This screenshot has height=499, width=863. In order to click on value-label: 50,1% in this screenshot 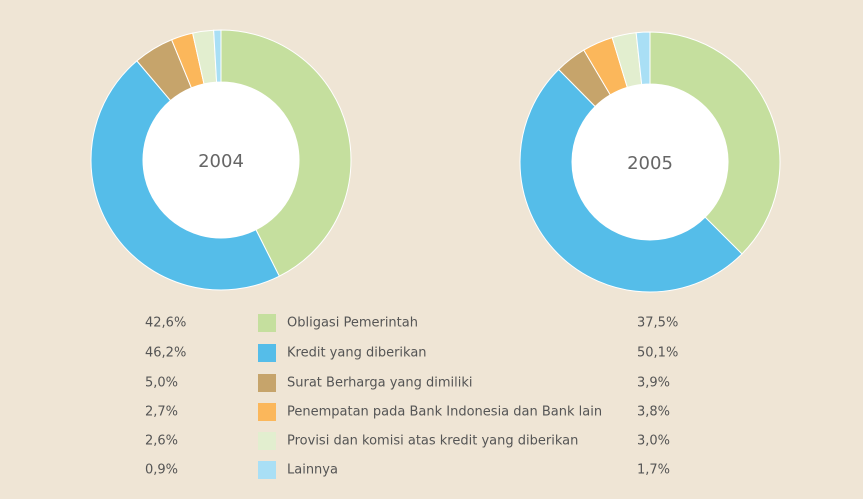, I will do `click(657, 353)`.